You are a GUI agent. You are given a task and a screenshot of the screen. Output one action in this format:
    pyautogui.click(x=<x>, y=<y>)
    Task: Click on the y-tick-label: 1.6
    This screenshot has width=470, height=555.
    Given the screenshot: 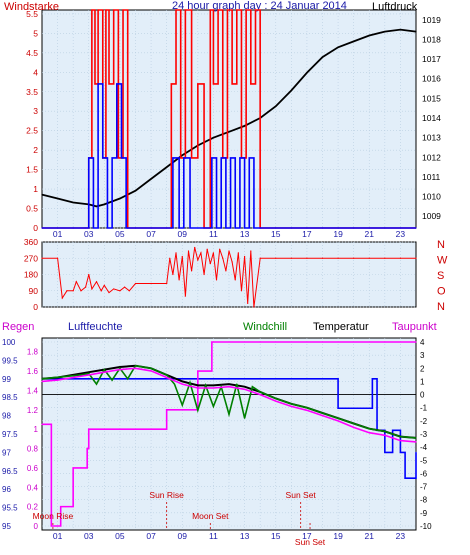 What is the action you would take?
    pyautogui.click(x=33, y=371)
    